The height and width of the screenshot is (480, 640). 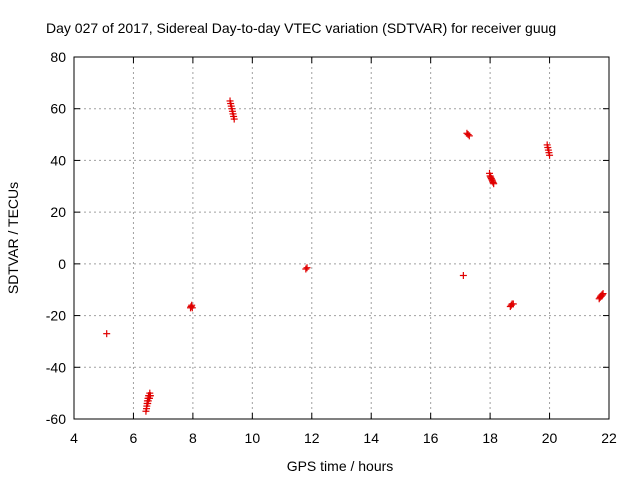 I want to click on y-tick-label: 0, so click(x=62, y=264).